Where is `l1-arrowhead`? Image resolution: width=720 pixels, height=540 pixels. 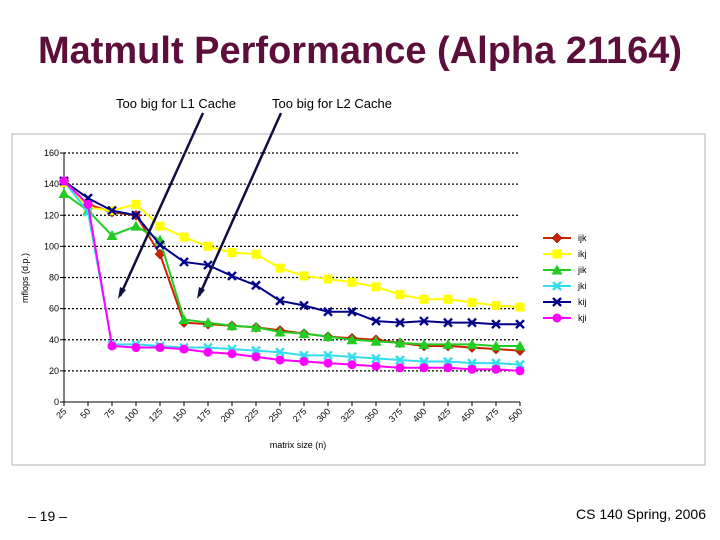
l1-arrowhead is located at coordinates (122, 293).